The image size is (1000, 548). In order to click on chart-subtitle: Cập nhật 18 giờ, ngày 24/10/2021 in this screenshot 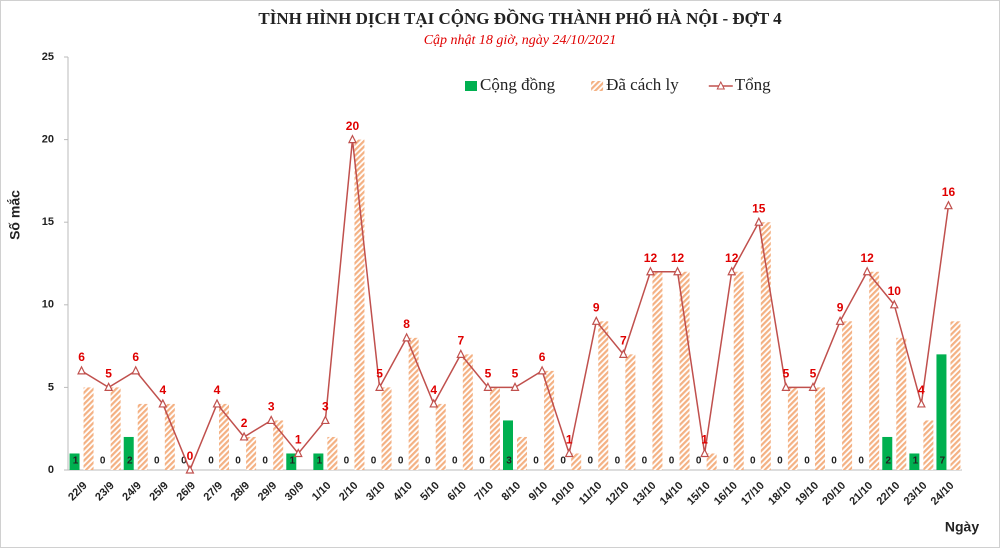, I will do `click(520, 40)`.